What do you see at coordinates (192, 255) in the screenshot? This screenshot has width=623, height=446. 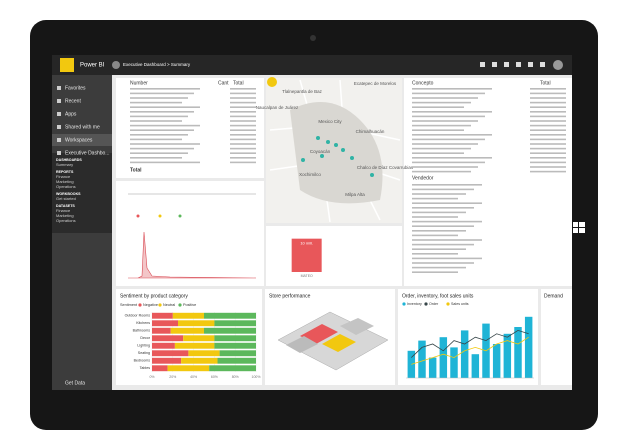 I see `area-decor` at bounding box center [192, 255].